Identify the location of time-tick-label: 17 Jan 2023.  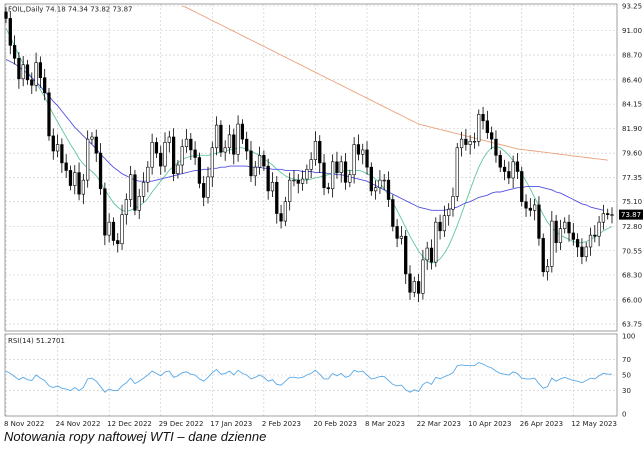
(231, 424).